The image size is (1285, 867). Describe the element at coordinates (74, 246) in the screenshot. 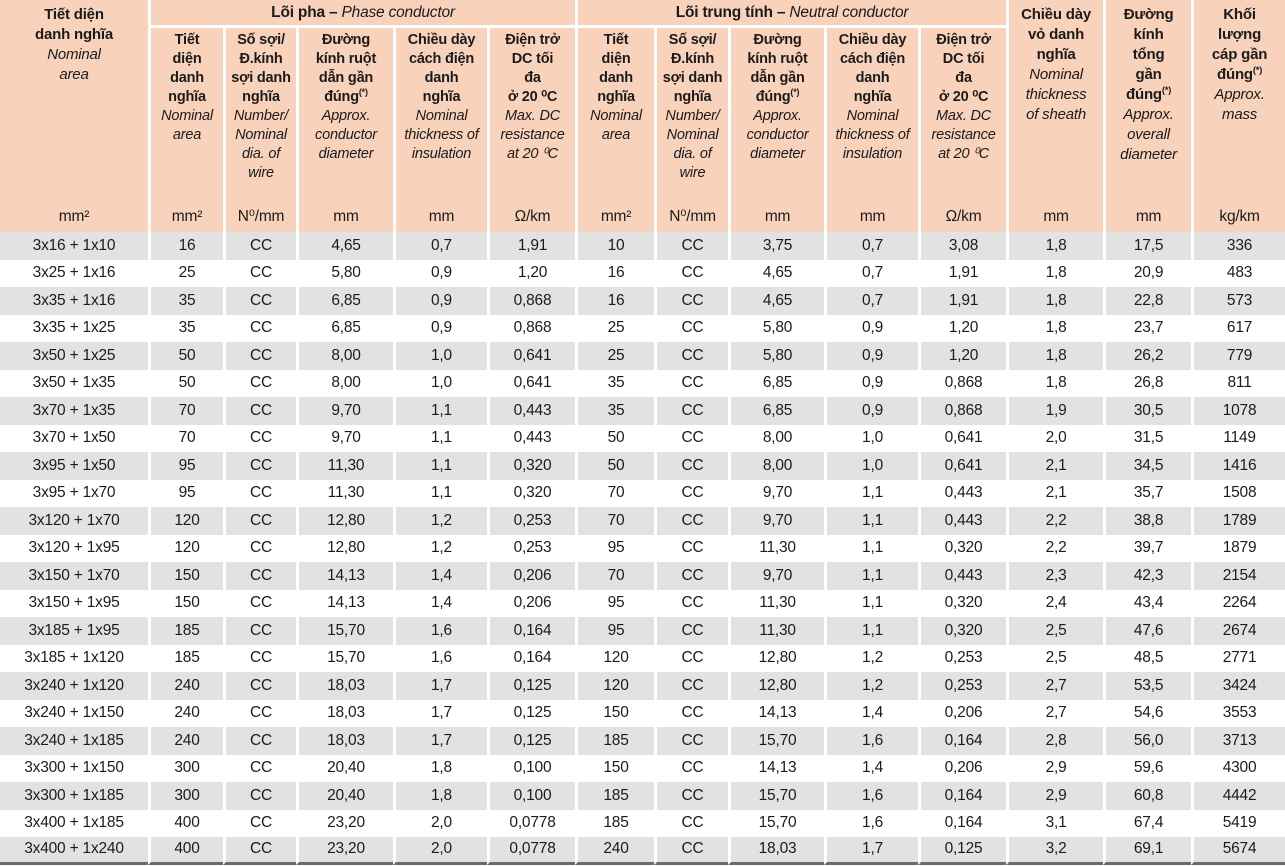

I see `cable-size-cell: 3x16 + 1x10` at that location.